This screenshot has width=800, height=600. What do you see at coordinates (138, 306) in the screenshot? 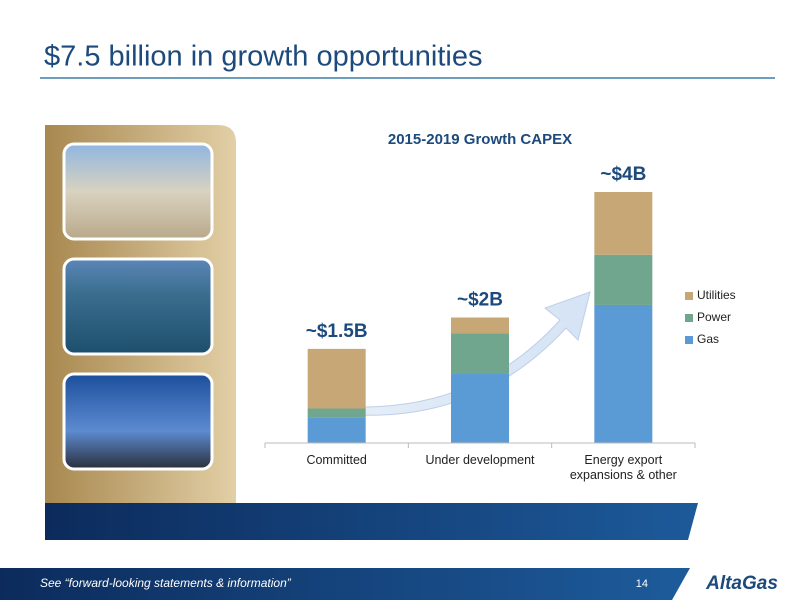
I see `photo-terminal` at bounding box center [138, 306].